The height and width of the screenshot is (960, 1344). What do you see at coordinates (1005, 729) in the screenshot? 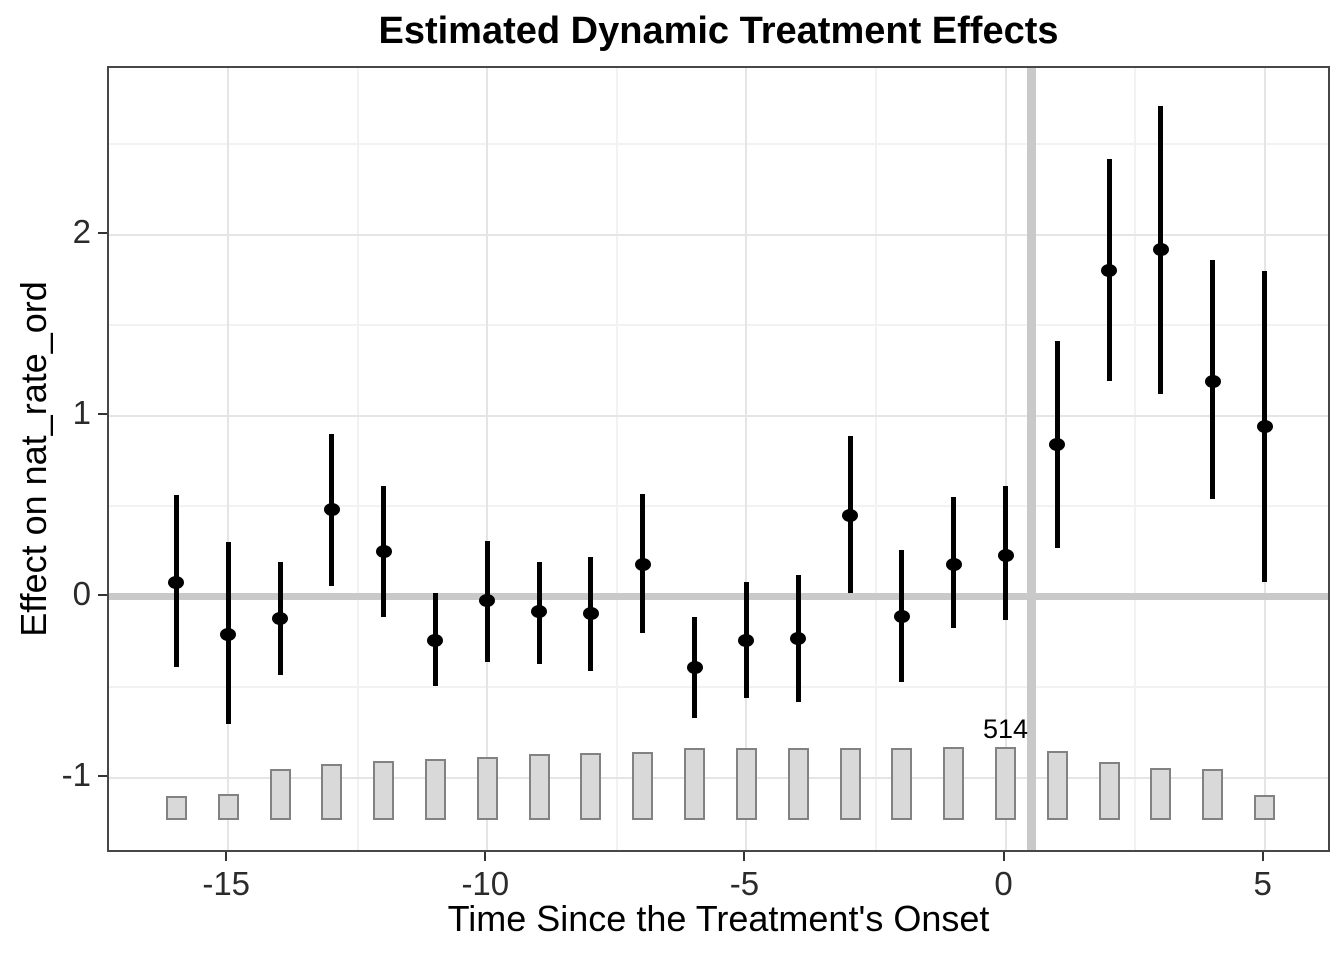
I see `count-annotation: 514` at bounding box center [1005, 729].